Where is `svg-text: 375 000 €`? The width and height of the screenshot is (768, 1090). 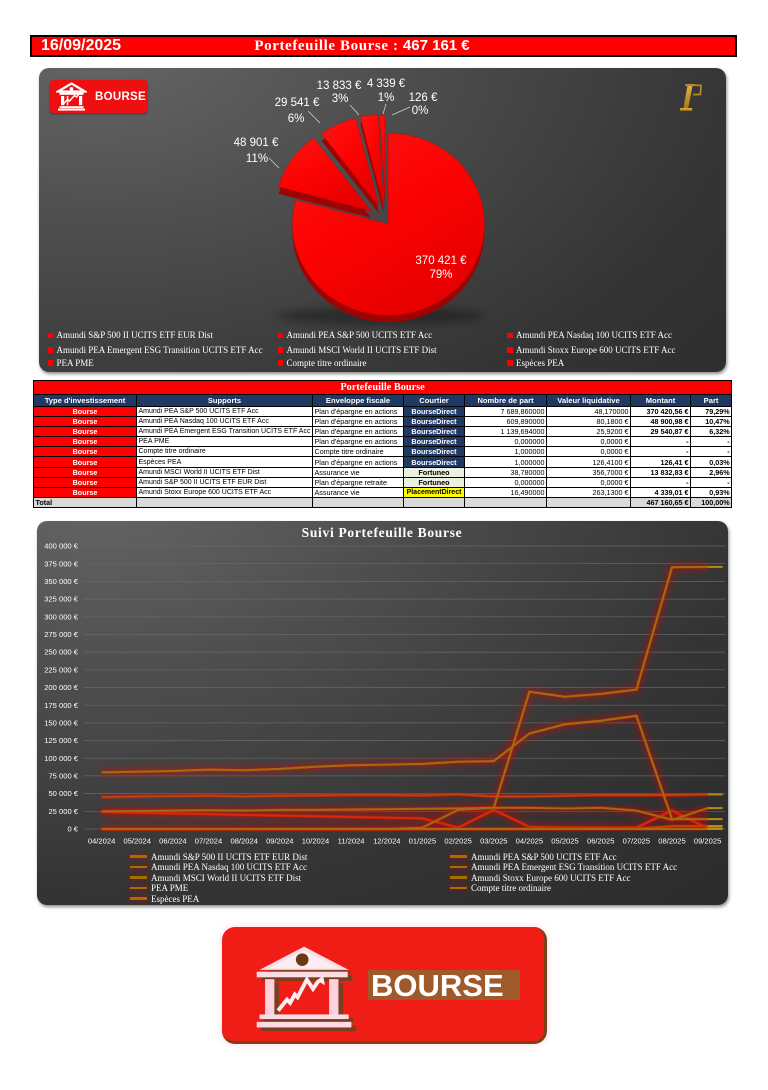
svg-text: 375 000 € is located at coordinates (61, 563).